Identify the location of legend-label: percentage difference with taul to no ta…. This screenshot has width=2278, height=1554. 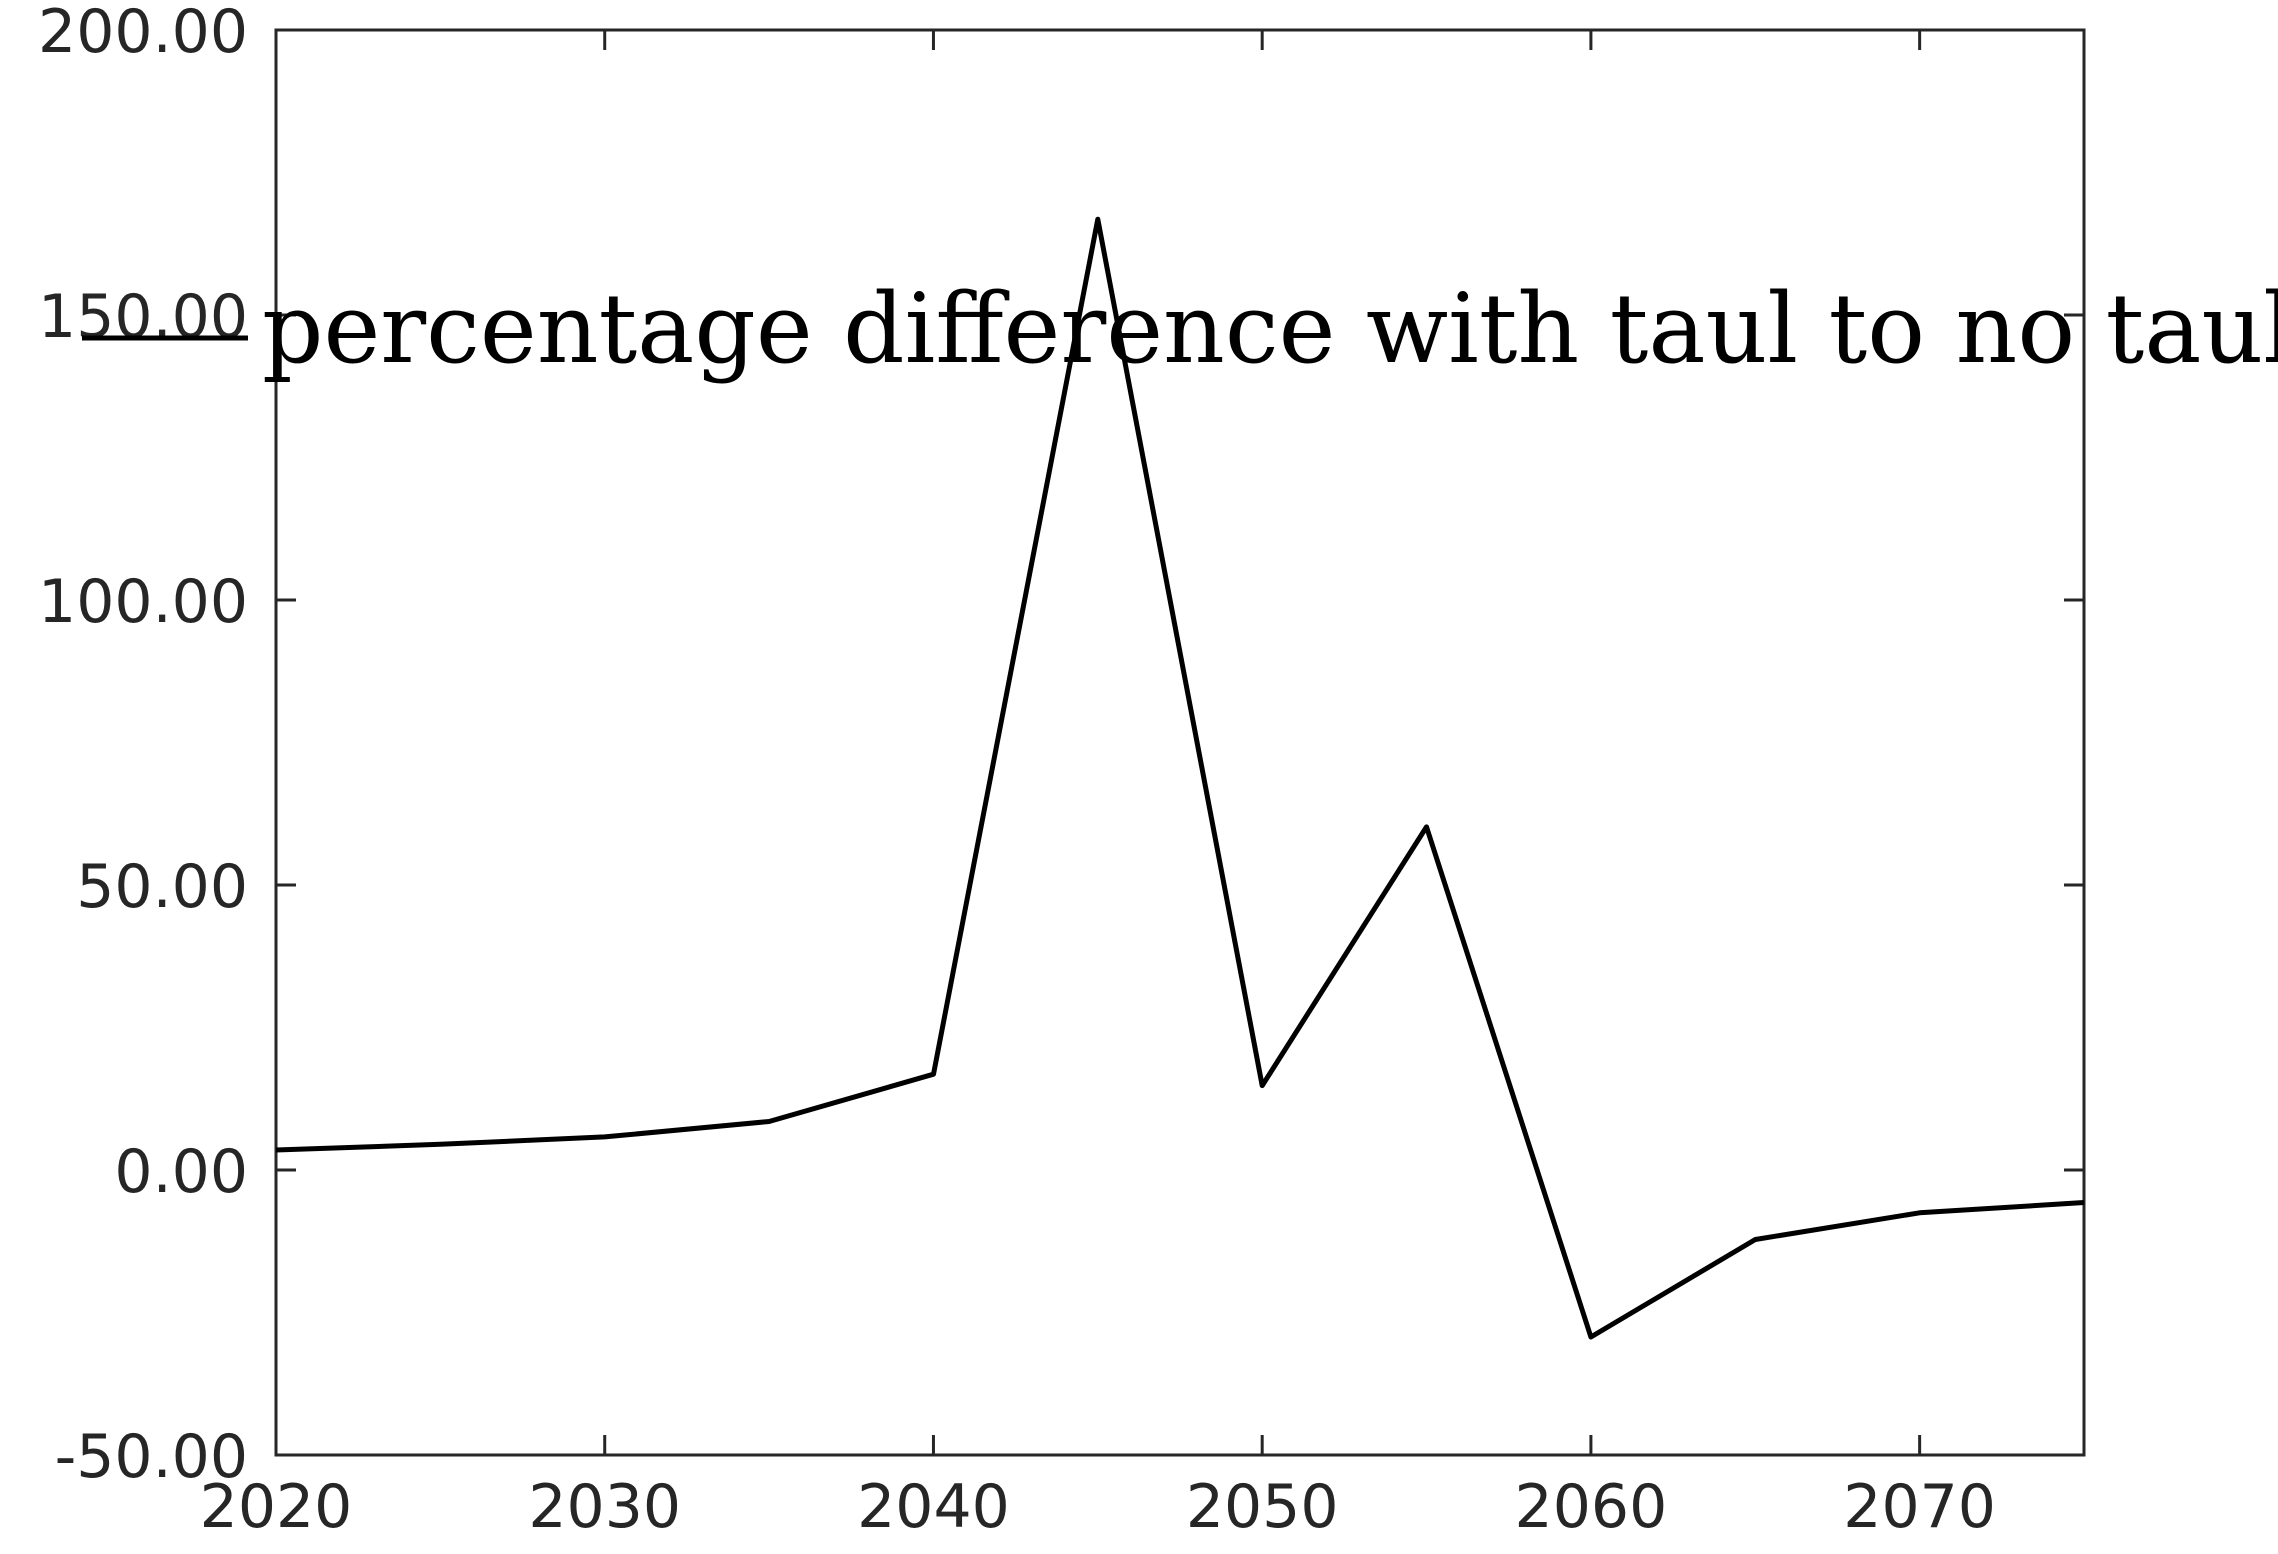
(1270, 329).